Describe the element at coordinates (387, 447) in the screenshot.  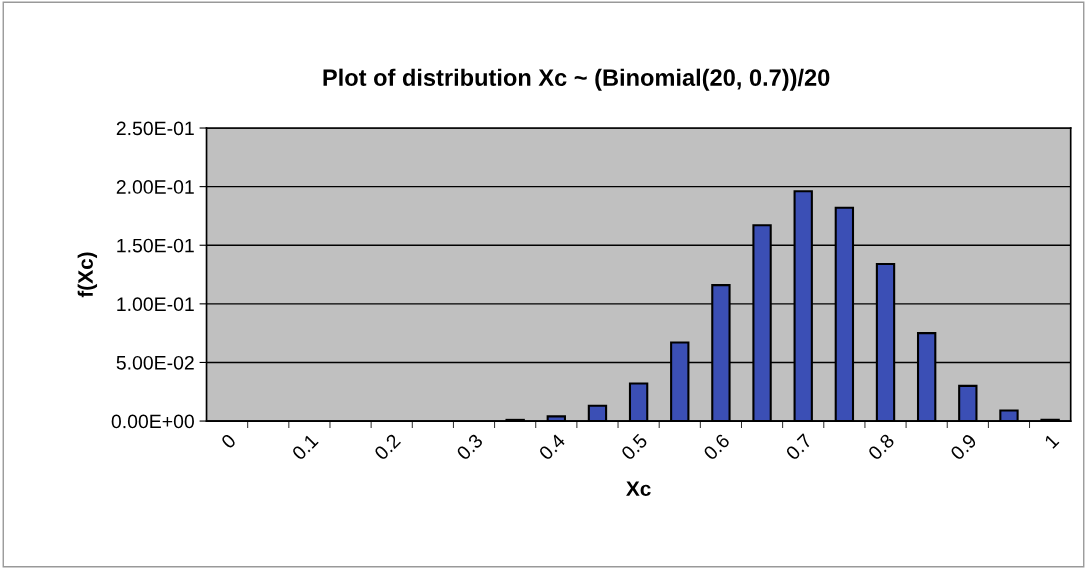
I see `x-tick-label: 0.2` at that location.